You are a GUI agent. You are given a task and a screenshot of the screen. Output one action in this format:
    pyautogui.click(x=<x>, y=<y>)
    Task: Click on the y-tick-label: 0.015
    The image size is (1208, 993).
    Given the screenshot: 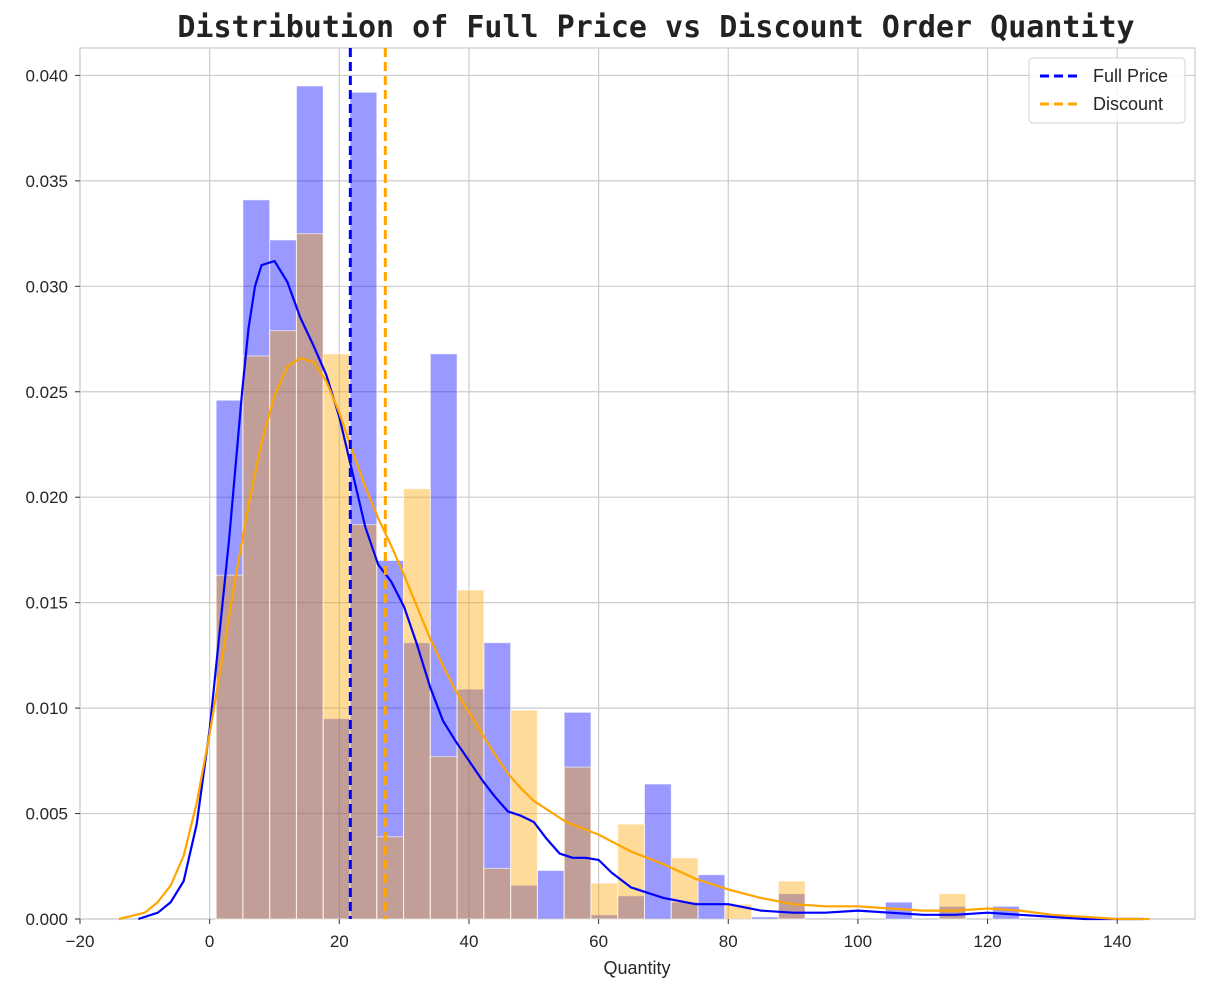 What is the action you would take?
    pyautogui.click(x=46, y=603)
    